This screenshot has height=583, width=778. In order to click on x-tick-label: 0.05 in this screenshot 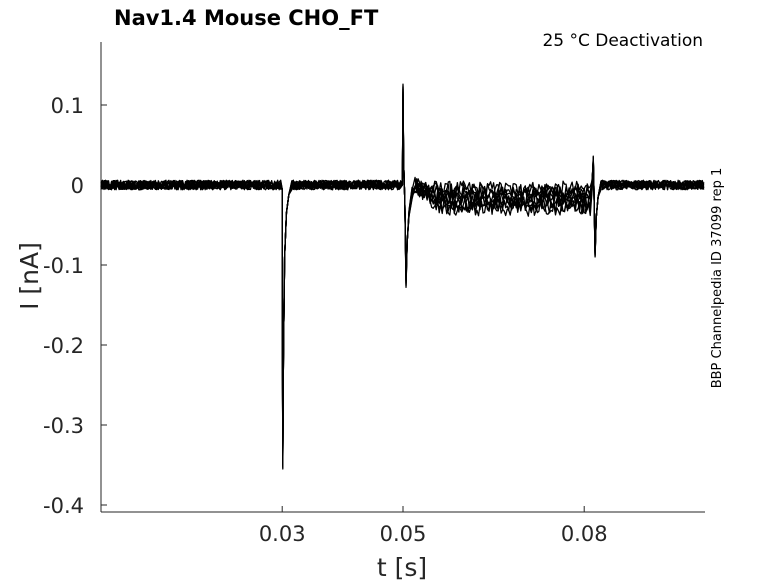, I will do `click(403, 534)`.